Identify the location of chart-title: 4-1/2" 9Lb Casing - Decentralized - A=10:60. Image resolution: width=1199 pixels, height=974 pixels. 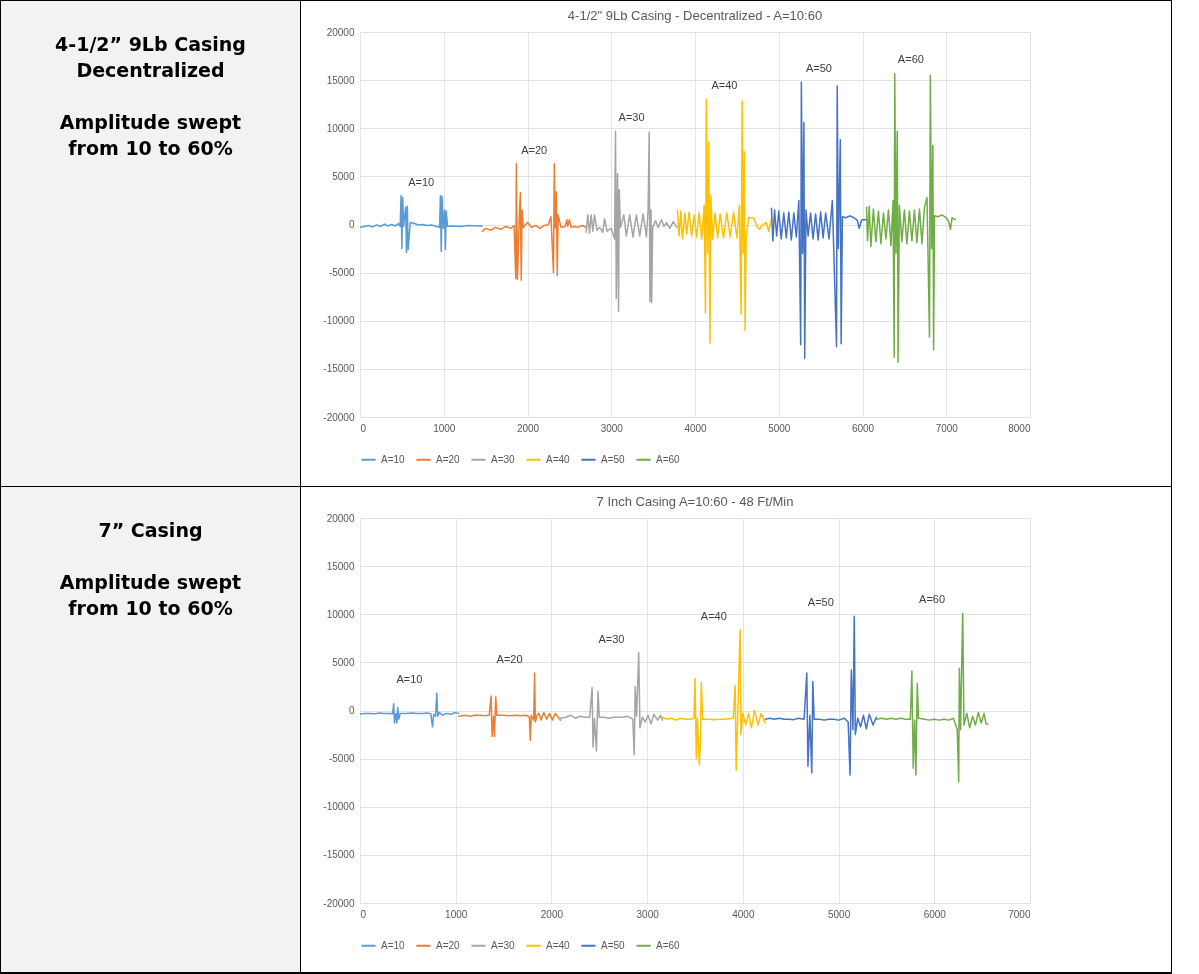
(695, 15).